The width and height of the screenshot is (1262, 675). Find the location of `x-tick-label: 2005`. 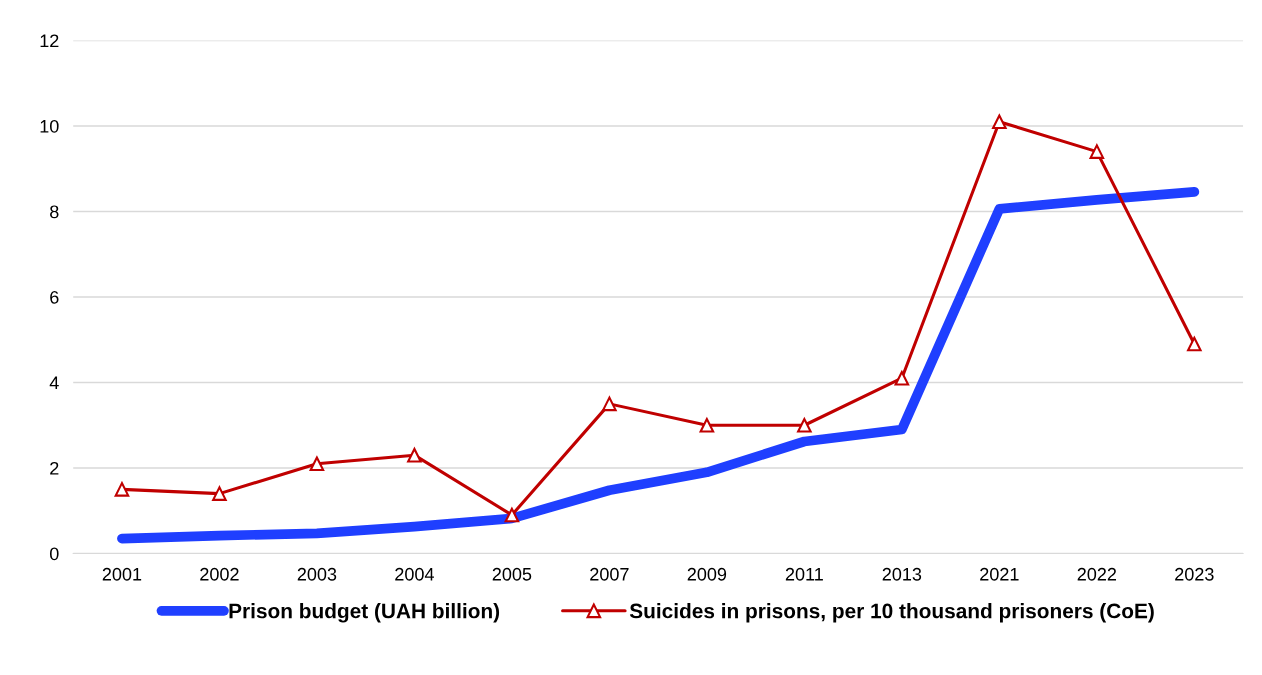

x-tick-label: 2005 is located at coordinates (512, 574).